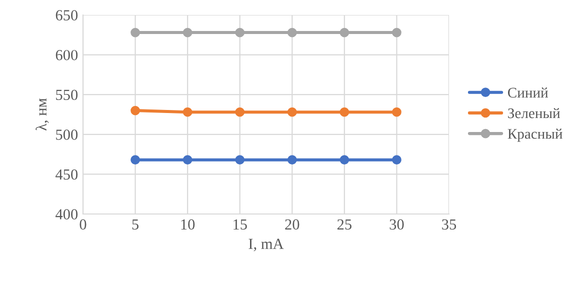 The width and height of the screenshot is (583, 283). Describe the element at coordinates (67, 174) in the screenshot. I see `y-tick-label: 450` at that location.